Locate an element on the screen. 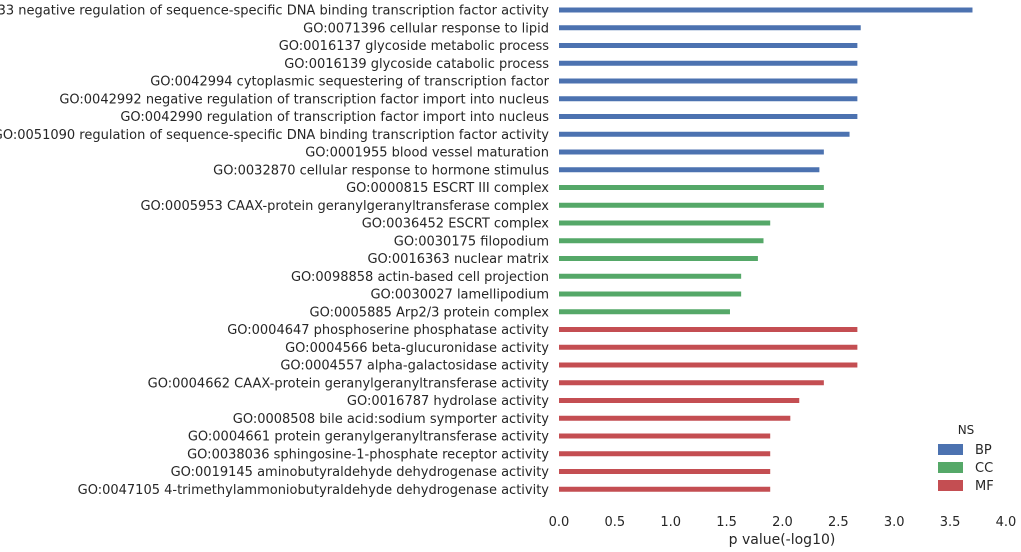 This screenshot has width=1021, height=552. legend-label-bp: BP is located at coordinates (983, 450).